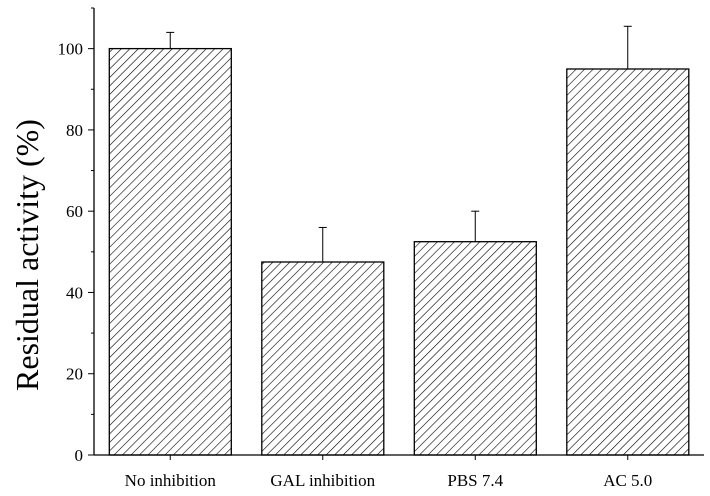  I want to click on y-axis-title: Residual activity (%), so click(27, 255).